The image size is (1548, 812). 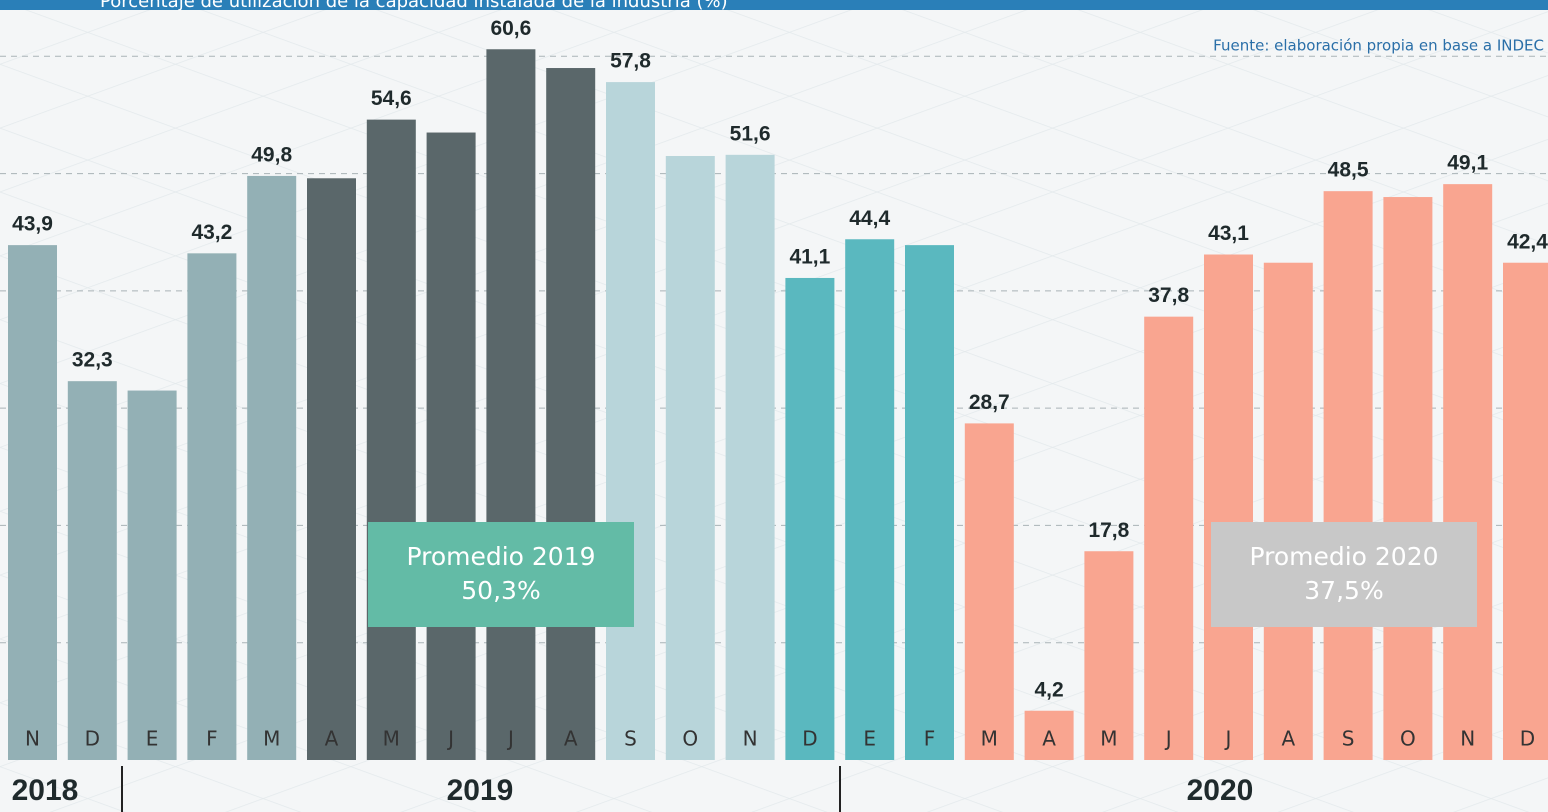 What do you see at coordinates (510, 28) in the screenshot?
I see `value-label: 60,6` at bounding box center [510, 28].